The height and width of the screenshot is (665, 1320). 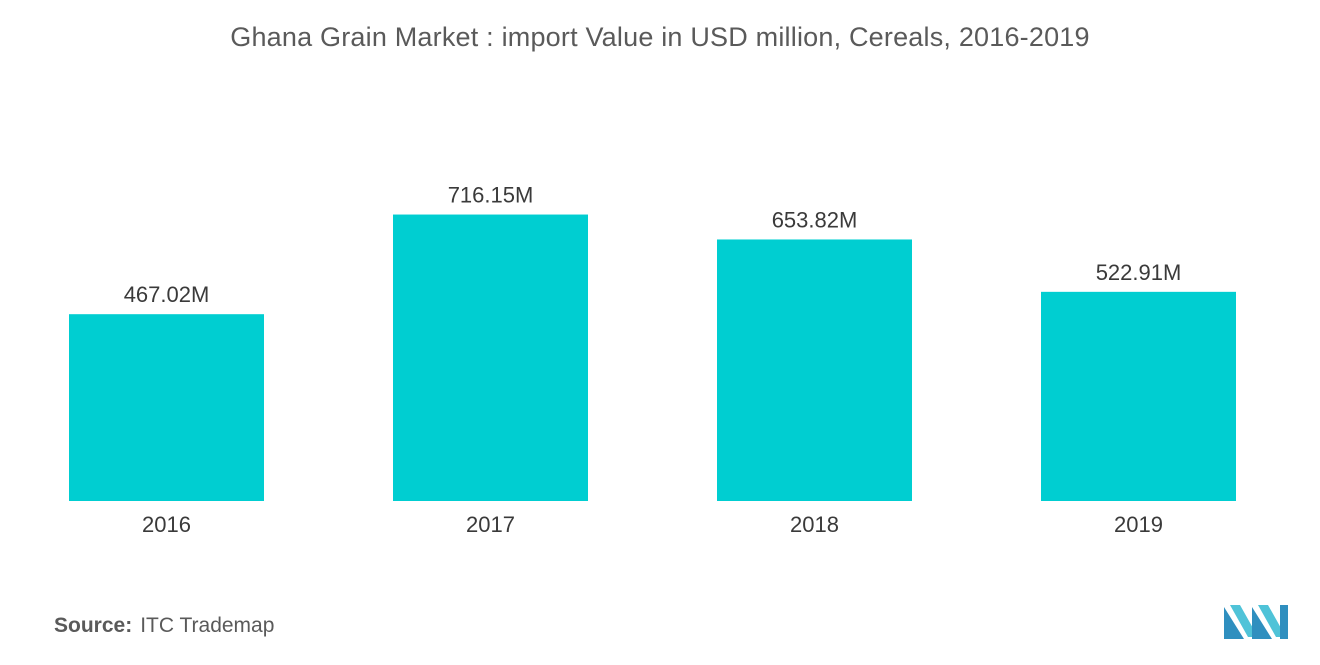 What do you see at coordinates (814, 524) in the screenshot?
I see `x-tick-label-2018: 2018` at bounding box center [814, 524].